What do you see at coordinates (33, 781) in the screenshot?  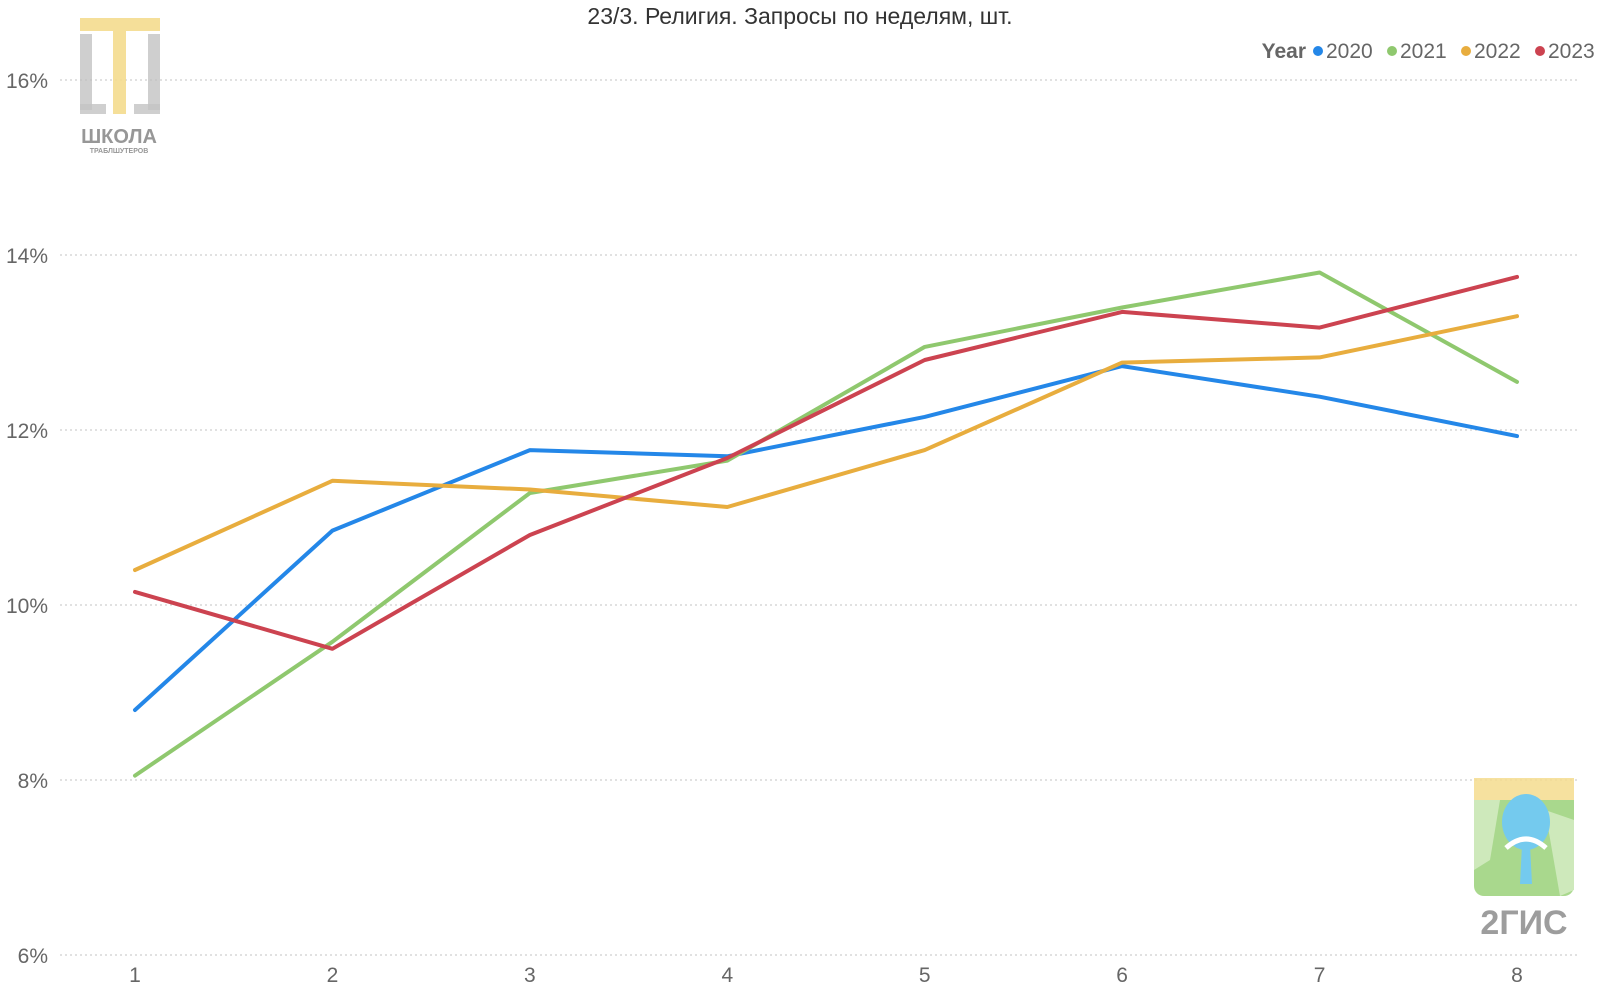 I see `y-tick-label: 8%` at bounding box center [33, 781].